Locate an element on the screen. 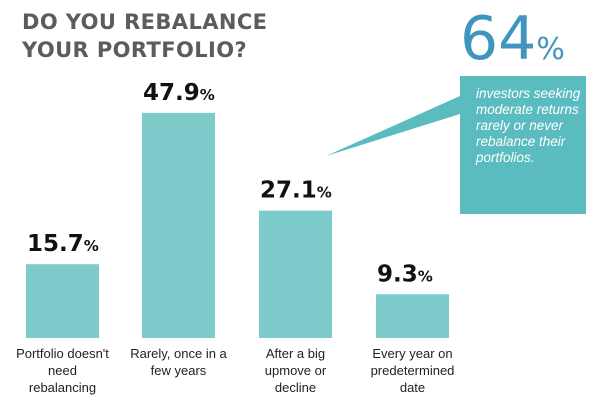 This screenshot has height=418, width=600. callout-percent-sign: % is located at coordinates (550, 49).